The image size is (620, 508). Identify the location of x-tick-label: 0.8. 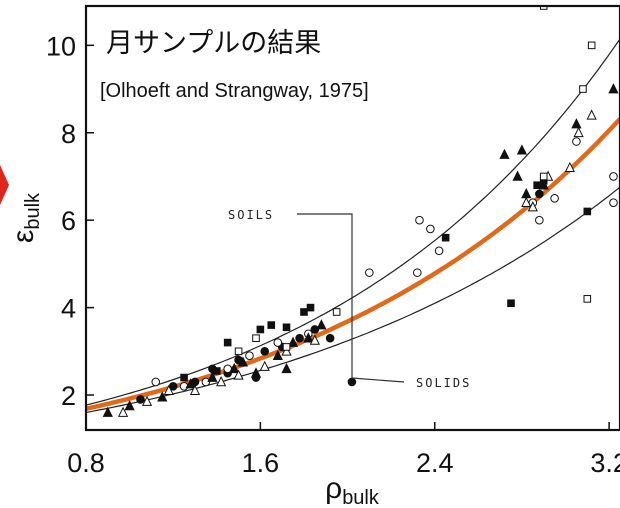
(86, 463).